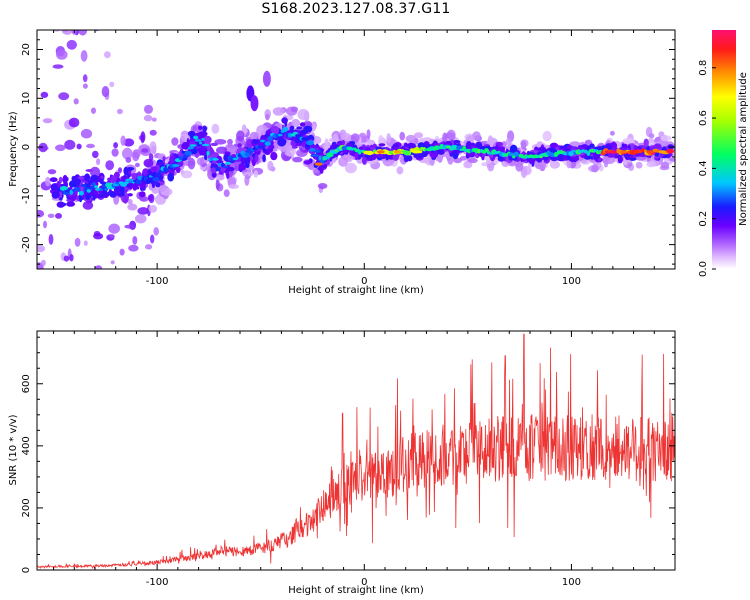 This screenshot has width=750, height=600. Describe the element at coordinates (703, 269) in the screenshot. I see `colorbar-tick-label: 0.0` at that location.